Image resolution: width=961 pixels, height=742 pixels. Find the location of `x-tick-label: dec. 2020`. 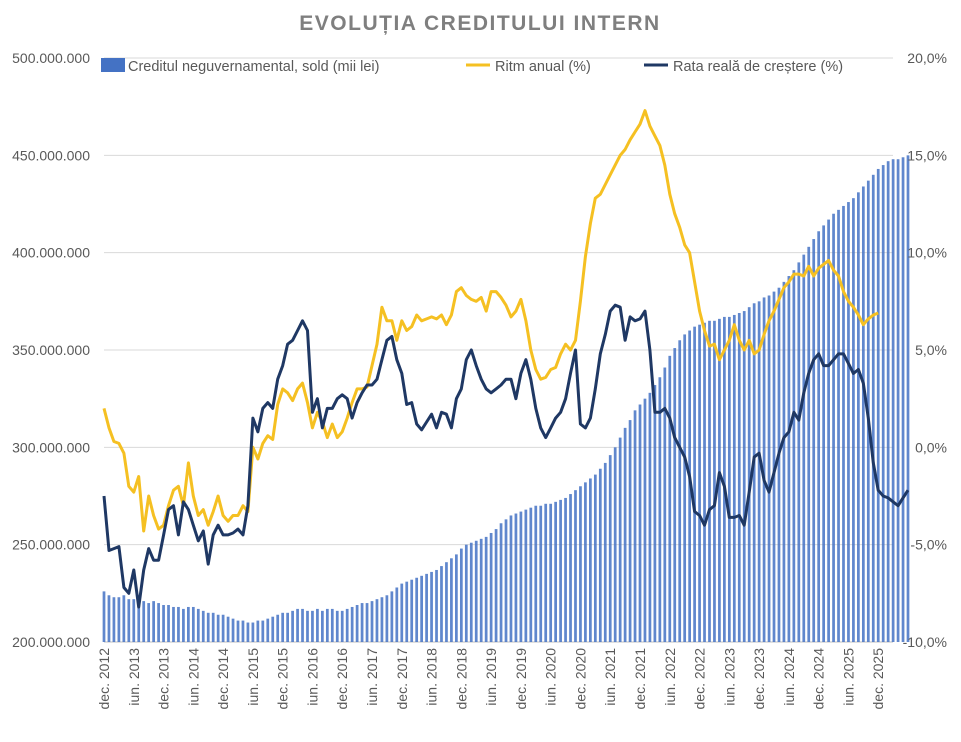

x-tick-label: dec. 2020 is located at coordinates (580, 679).